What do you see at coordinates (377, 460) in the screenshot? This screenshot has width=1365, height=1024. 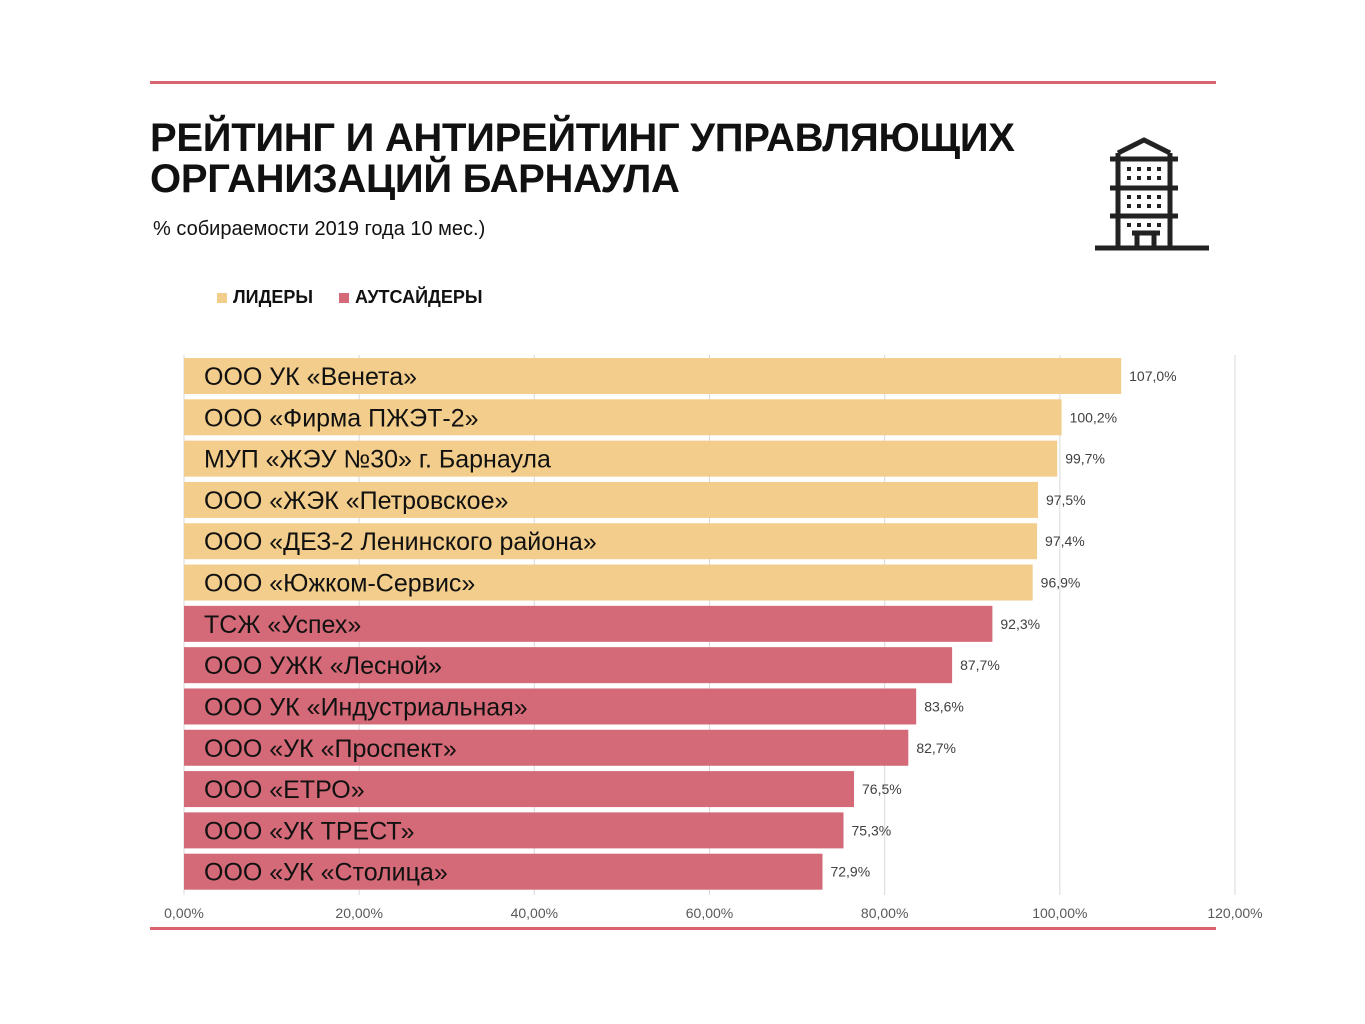 I see `bar-category-label: МУП «ЖЭУ №30» г. Барнаула` at bounding box center [377, 460].